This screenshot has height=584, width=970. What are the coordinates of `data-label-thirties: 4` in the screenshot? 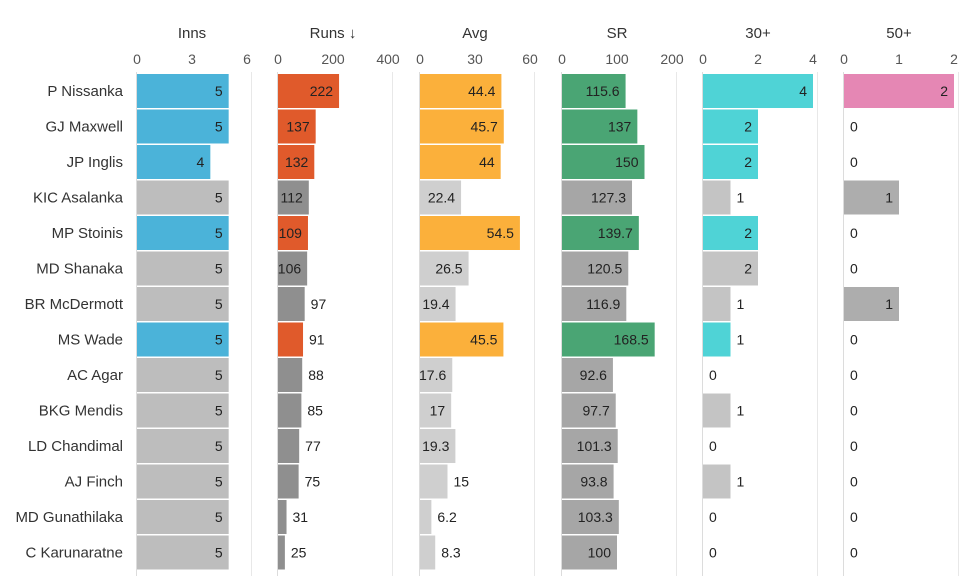 It's located at (803, 91).